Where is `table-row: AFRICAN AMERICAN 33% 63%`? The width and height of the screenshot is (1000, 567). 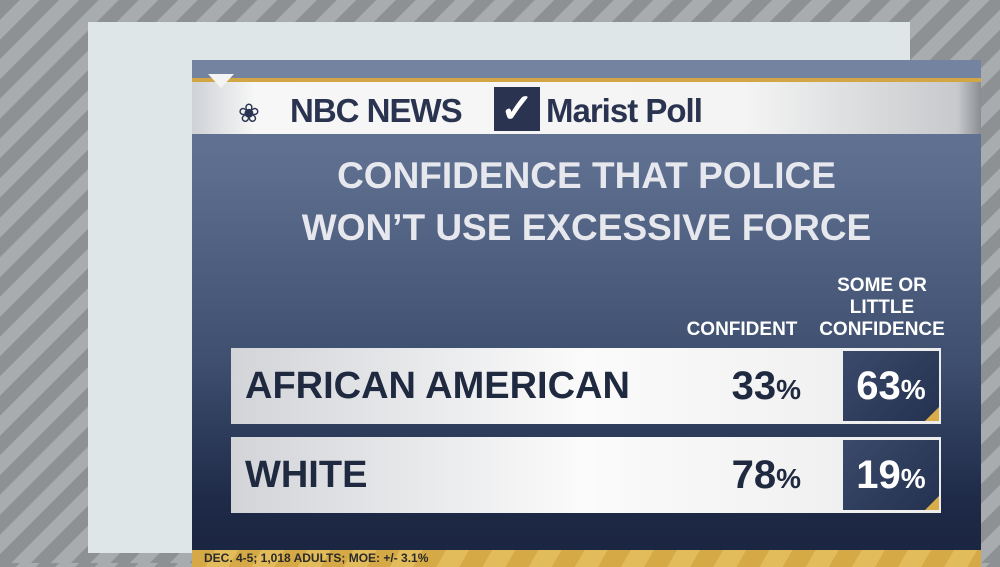 table-row: AFRICAN AMERICAN 33% 63% is located at coordinates (586, 386).